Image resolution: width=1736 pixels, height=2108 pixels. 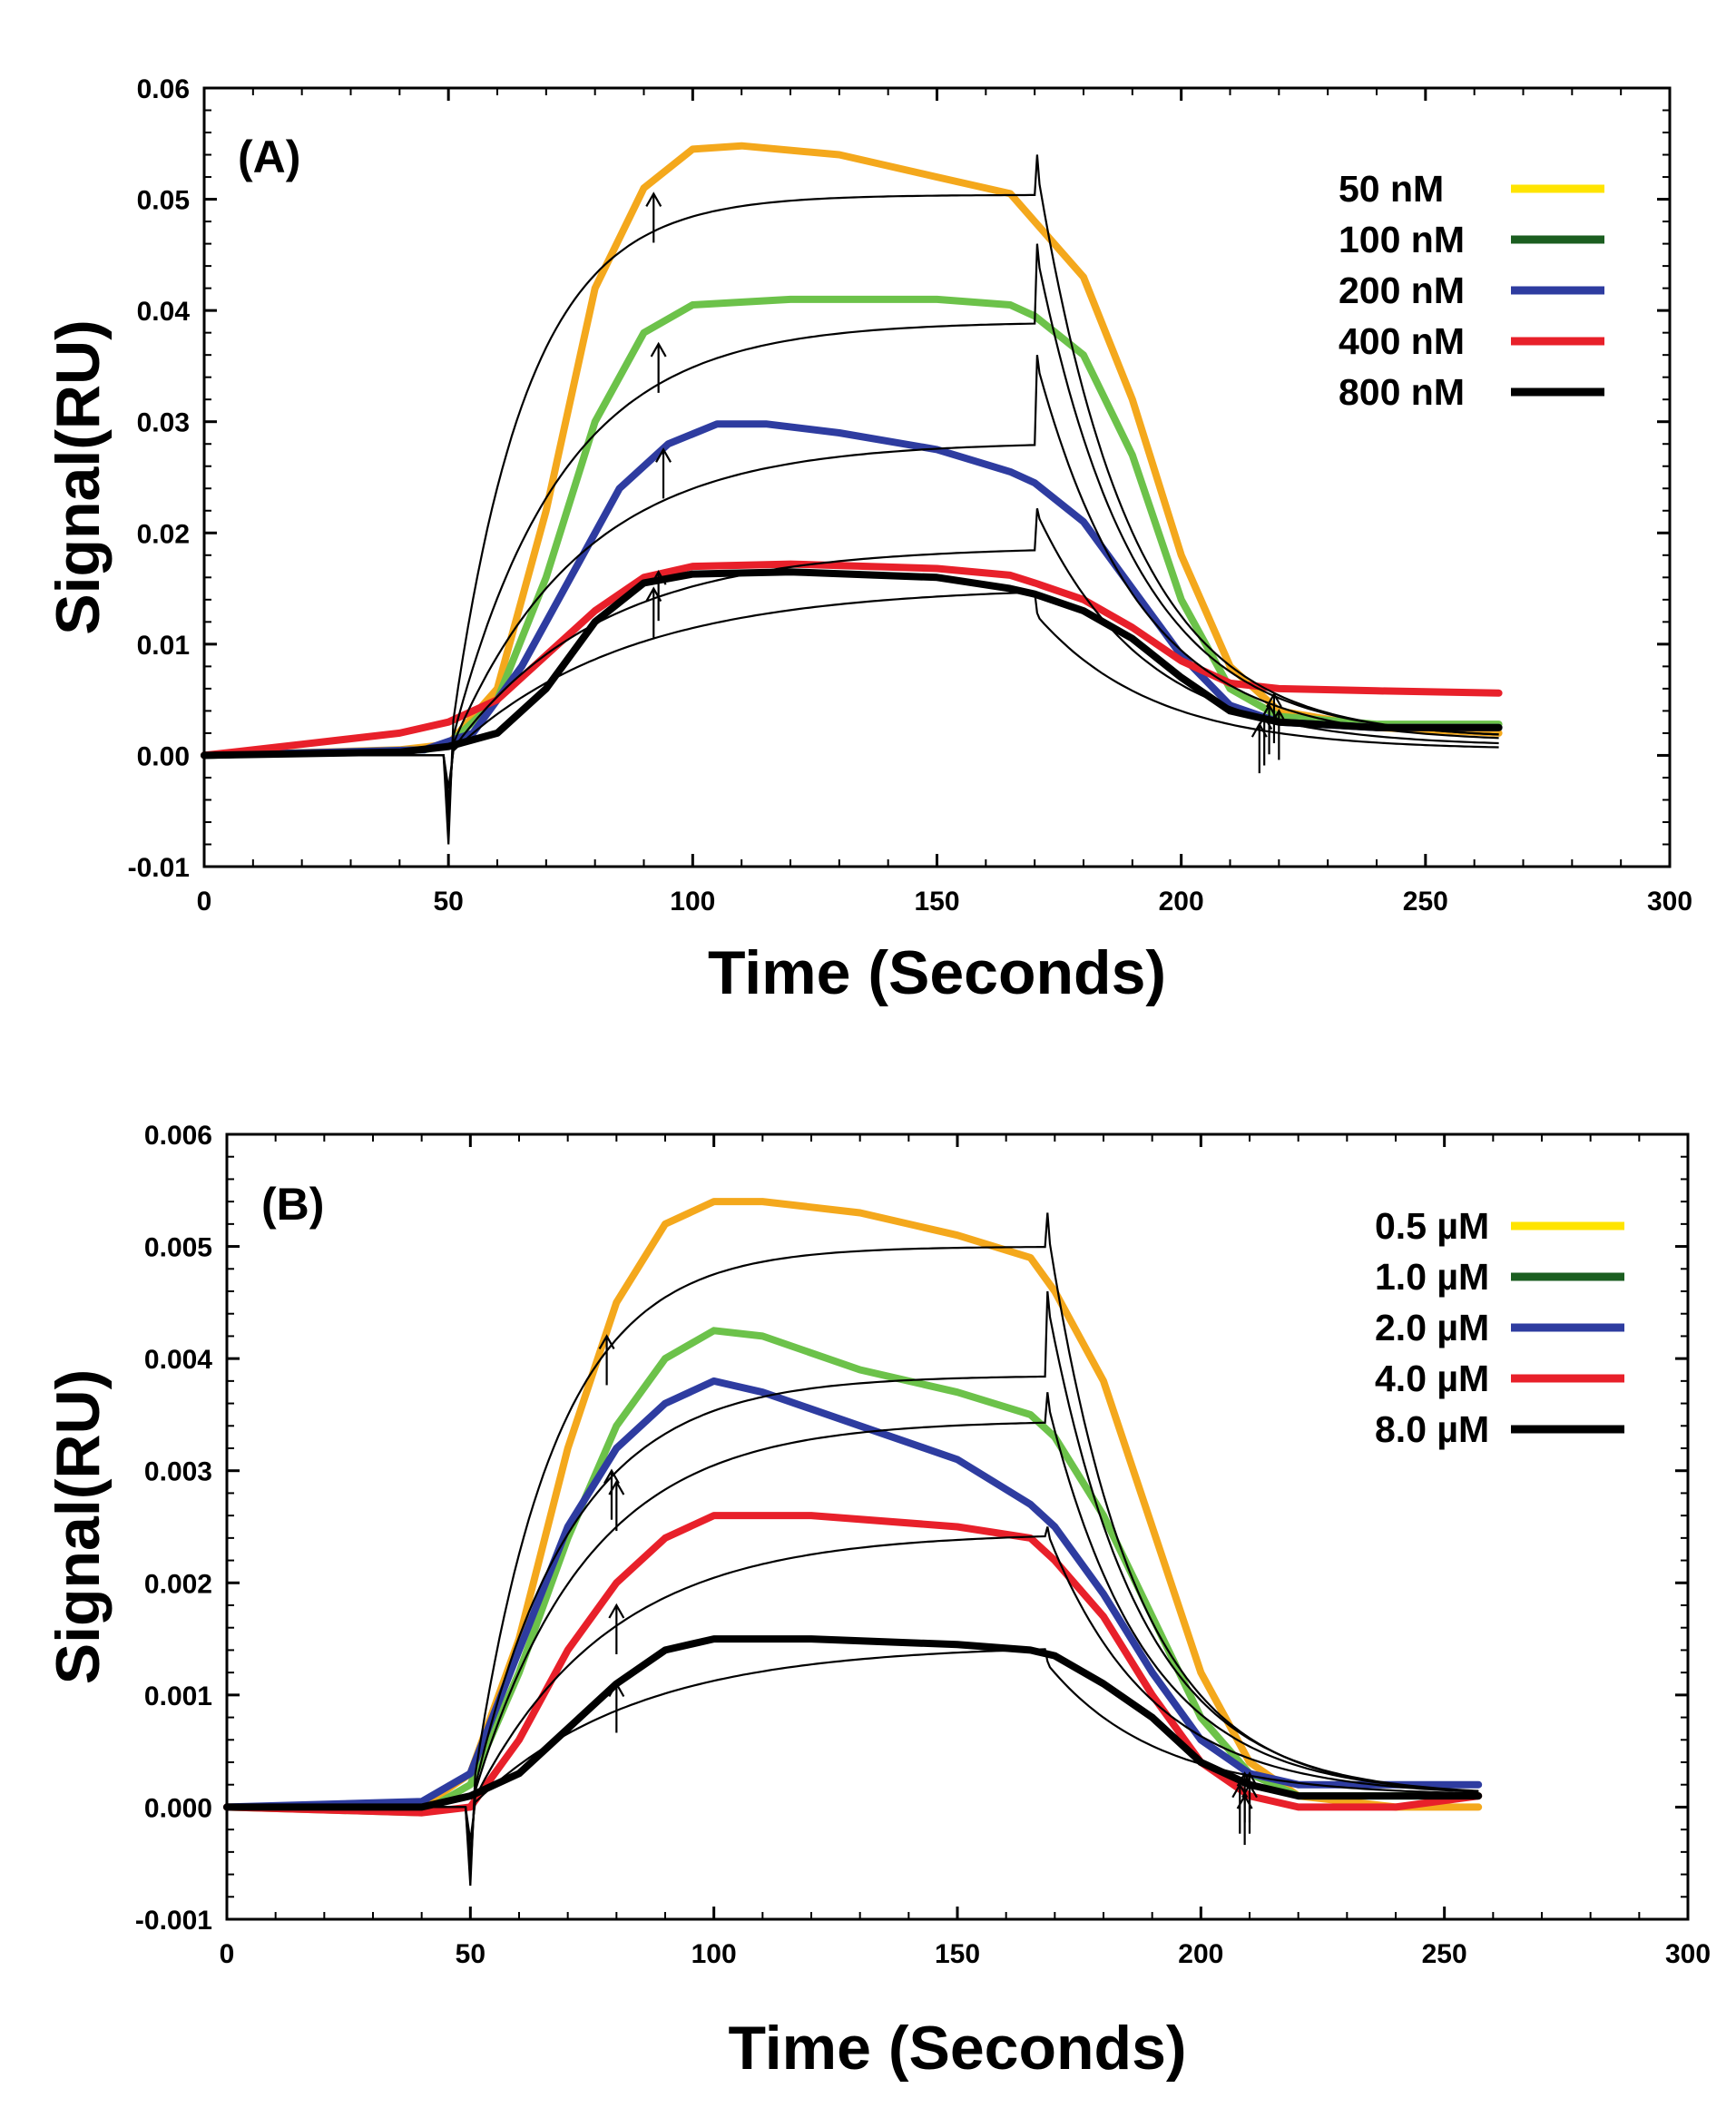 I want to click on legend-item: 2.0 µM, so click(x=1499, y=1327).